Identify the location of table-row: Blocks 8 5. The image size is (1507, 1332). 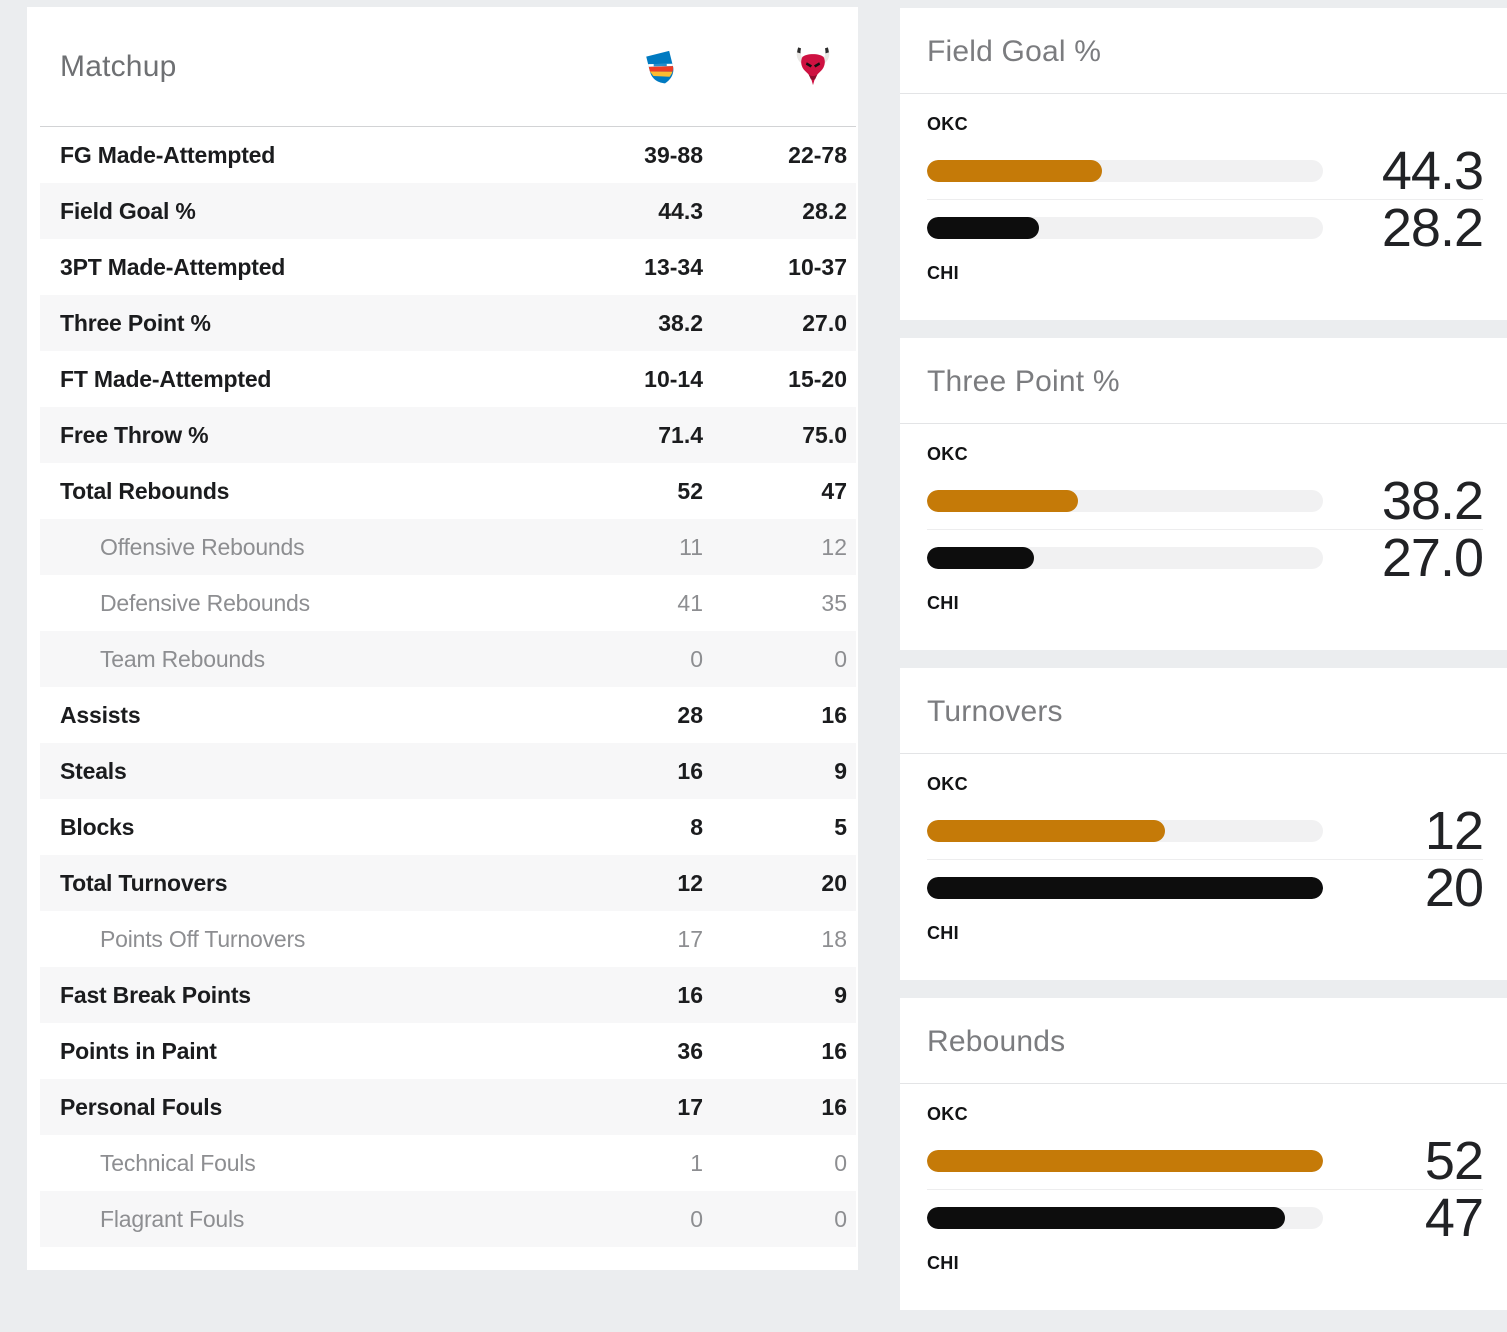
(448, 827).